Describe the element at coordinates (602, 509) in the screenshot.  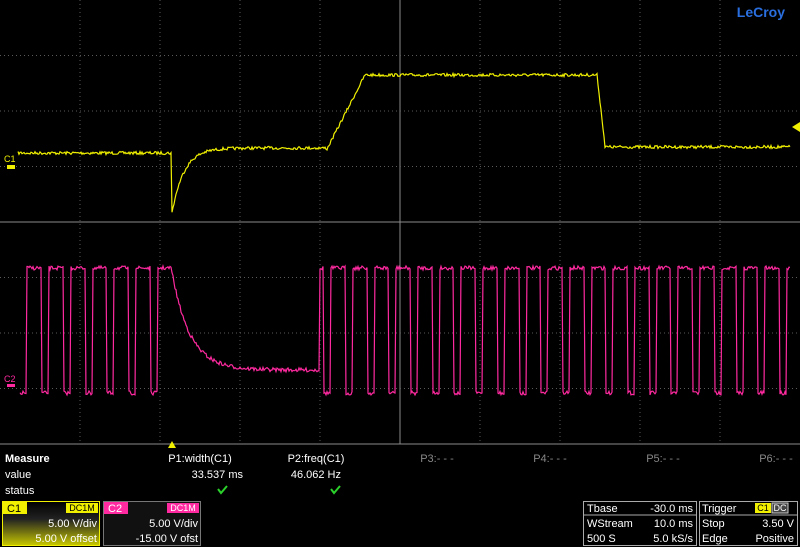
I see `label: Tbase` at that location.